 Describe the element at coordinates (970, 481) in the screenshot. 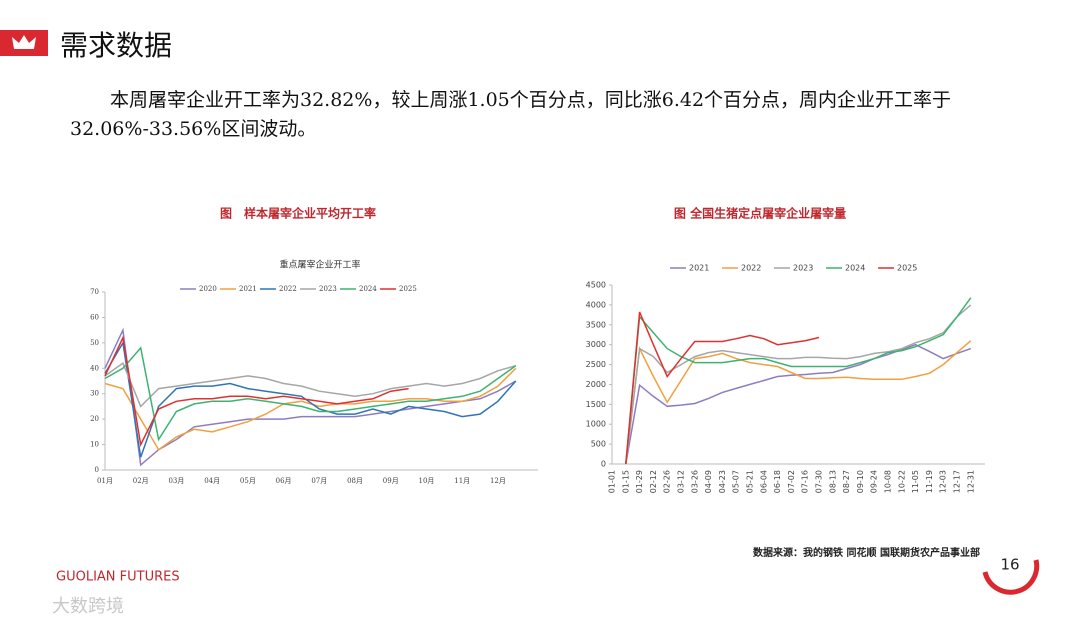

I see `x-tick-label: 12-31` at that location.